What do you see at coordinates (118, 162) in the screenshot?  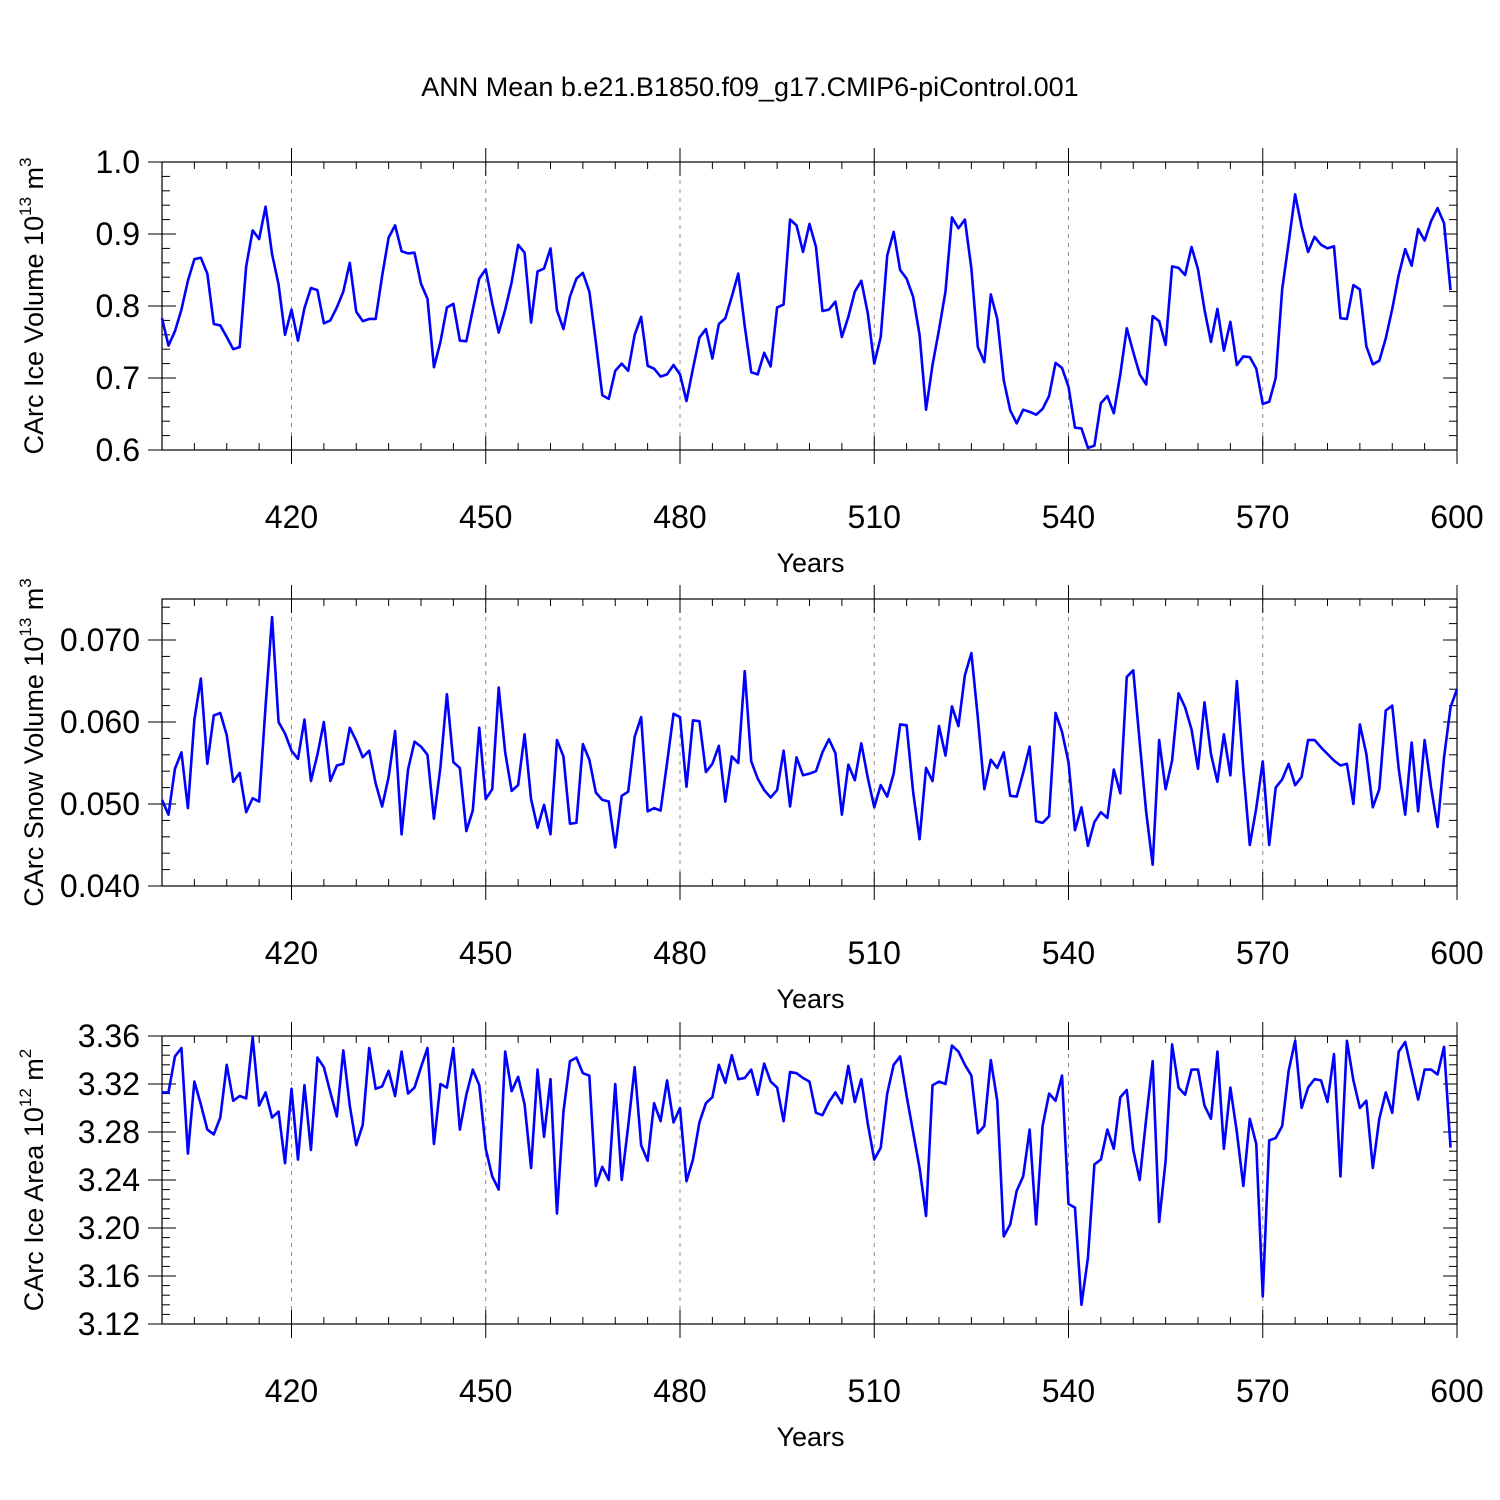 I see `ice-volume-ytick-label: 1.0` at bounding box center [118, 162].